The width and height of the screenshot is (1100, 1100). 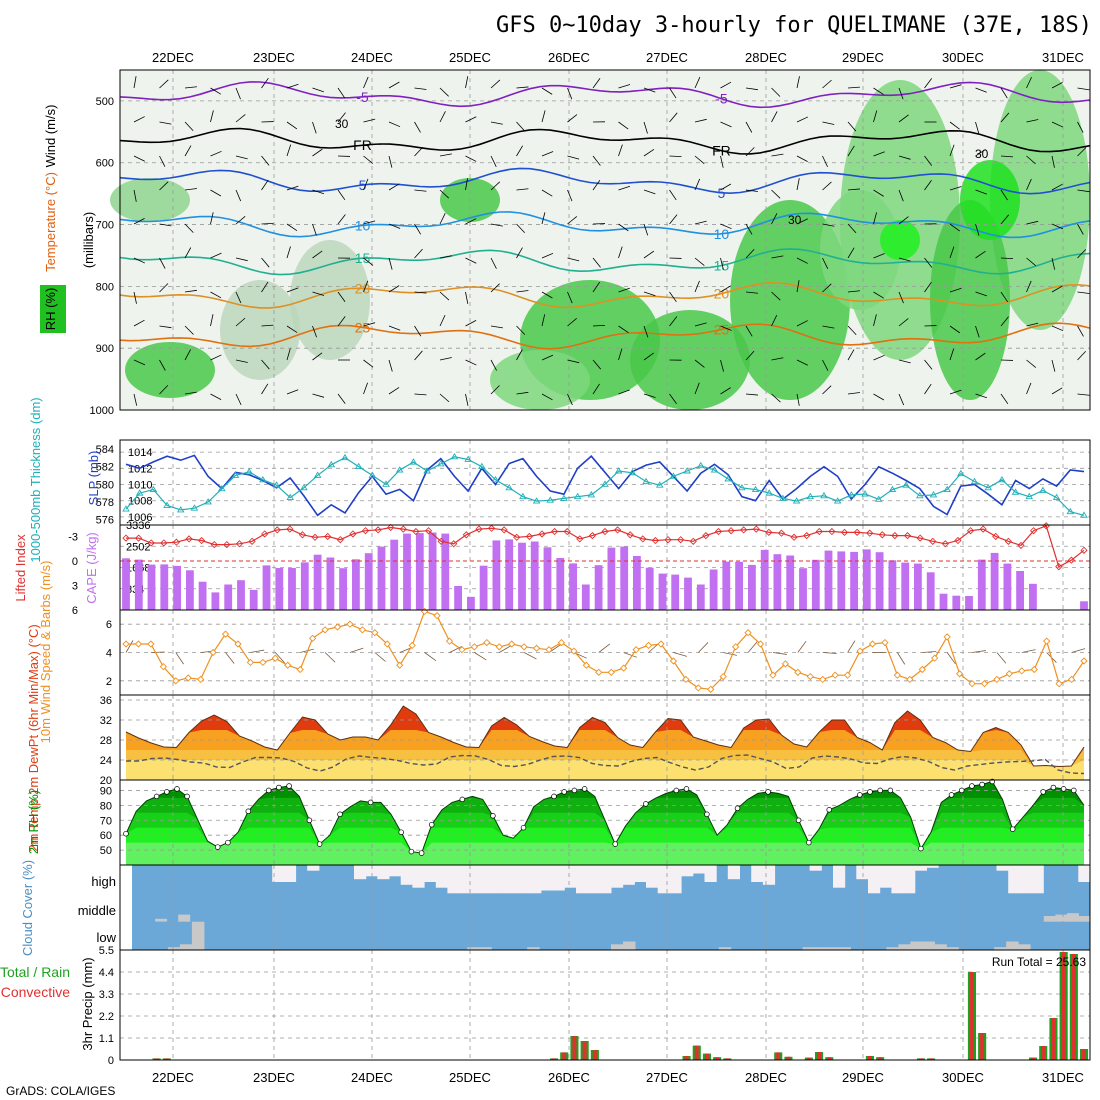 What do you see at coordinates (363, 327) in the screenshot?
I see `isotherm-label: 25` at bounding box center [363, 327].